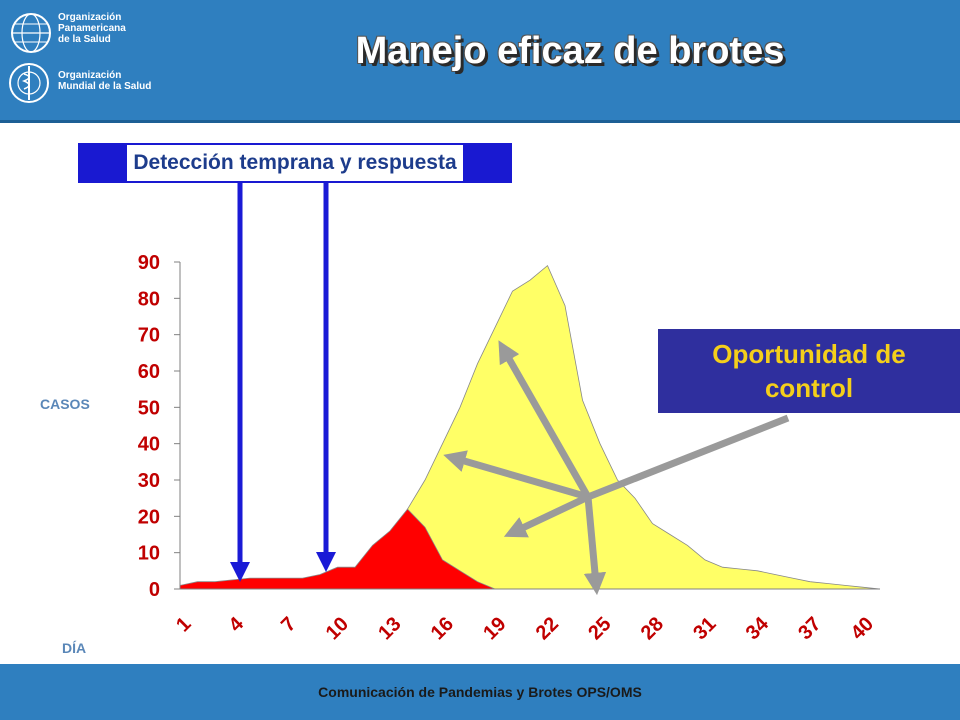 The height and width of the screenshot is (720, 960). Describe the element at coordinates (31, 33) in the screenshot. I see `paho-globe-icon` at that location.